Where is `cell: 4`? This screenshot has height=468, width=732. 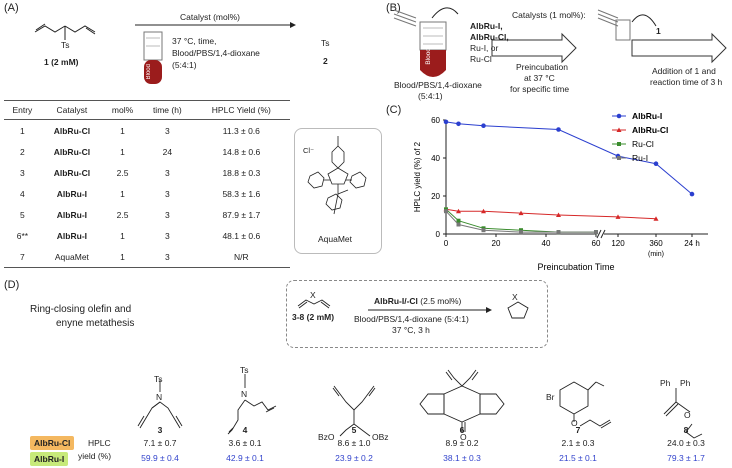
cell: 4 is located at coordinates (22, 193).